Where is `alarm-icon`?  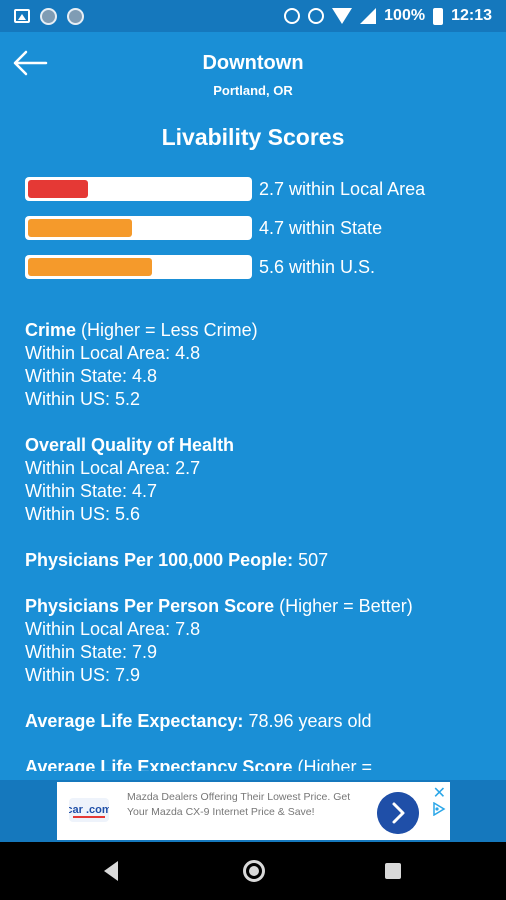 alarm-icon is located at coordinates (316, 16).